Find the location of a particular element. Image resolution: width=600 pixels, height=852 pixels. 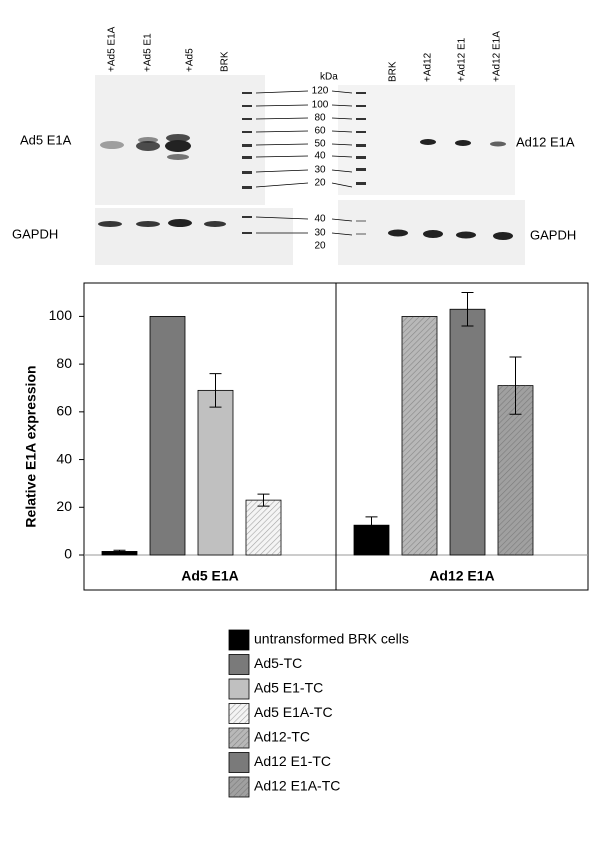

legend-label: Ad12 E1A-TC is located at coordinates (297, 786).